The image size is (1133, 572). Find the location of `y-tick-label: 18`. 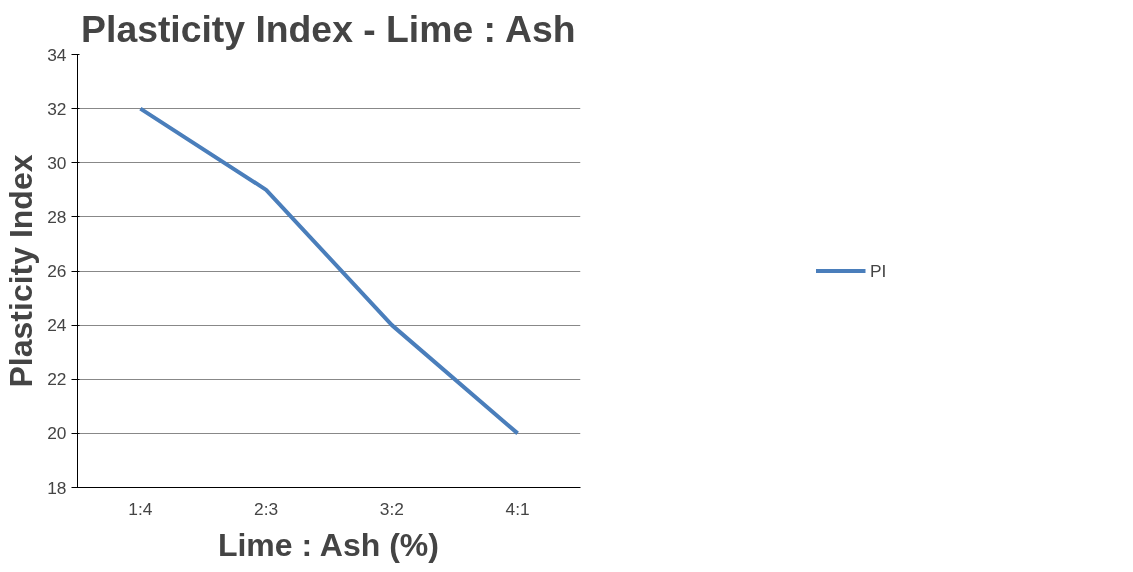

y-tick-label: 18 is located at coordinates (57, 487).